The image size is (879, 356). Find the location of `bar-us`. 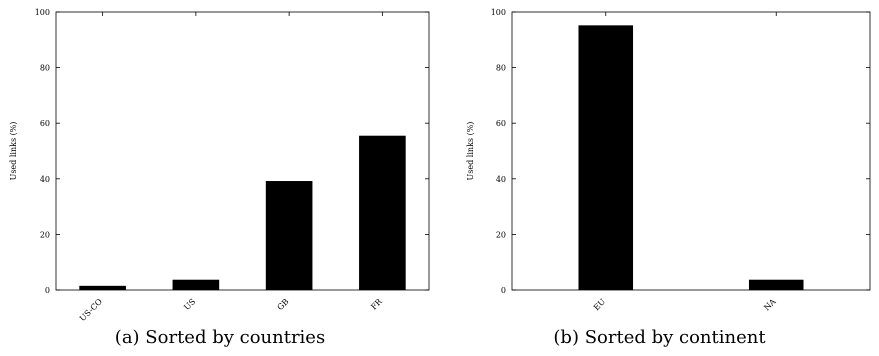

bar-us is located at coordinates (196, 284).